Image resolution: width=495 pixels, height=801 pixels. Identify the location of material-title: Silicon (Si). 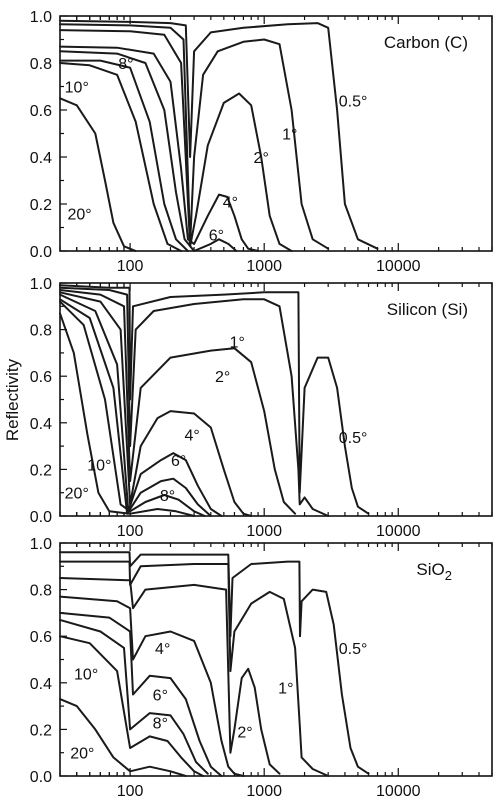
(427, 309).